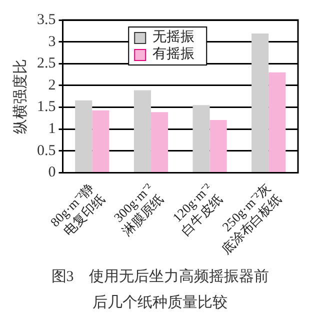 This screenshot has width=320, height=330. I want to click on y-tick-label: 1, so click(52, 129).